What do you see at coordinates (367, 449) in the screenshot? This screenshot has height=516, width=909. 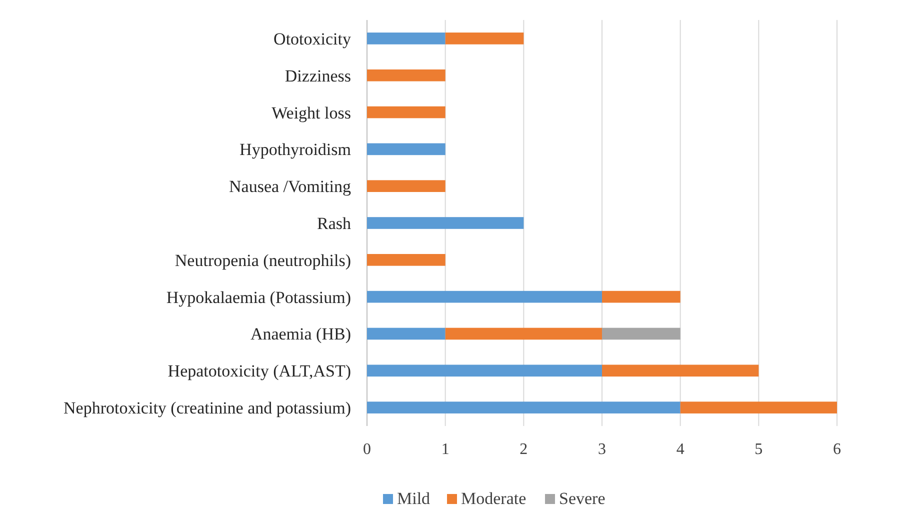 I see `x-tick-label: 0` at bounding box center [367, 449].